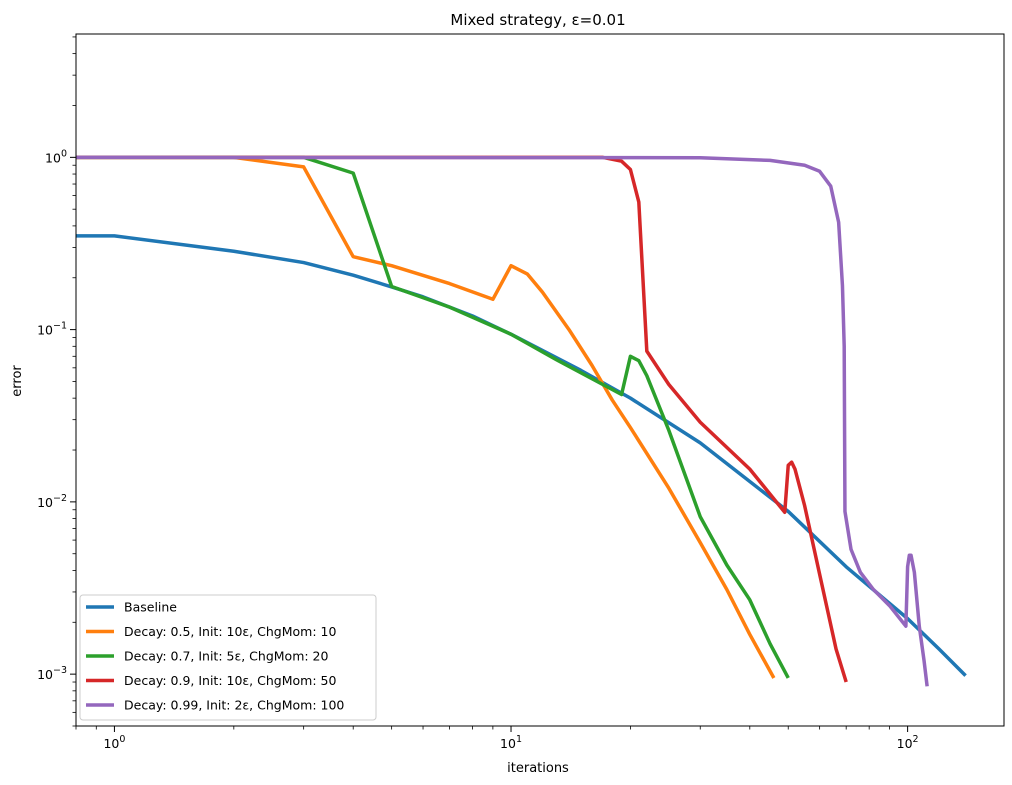 Image resolution: width=1012 pixels, height=785 pixels. What do you see at coordinates (52, 329) in the screenshot?
I see `y-tick-label: 10⁻¹` at bounding box center [52, 329].